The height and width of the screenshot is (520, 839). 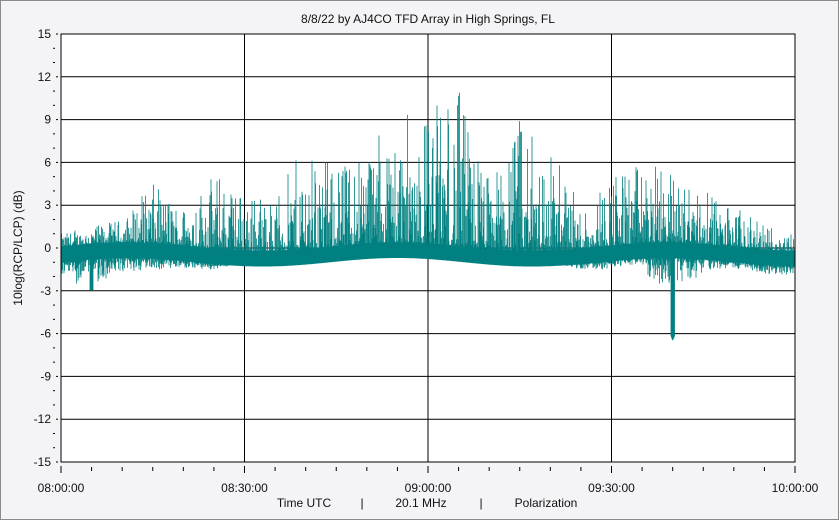 I want to click on y-tick-label: 0, so click(x=47, y=248).